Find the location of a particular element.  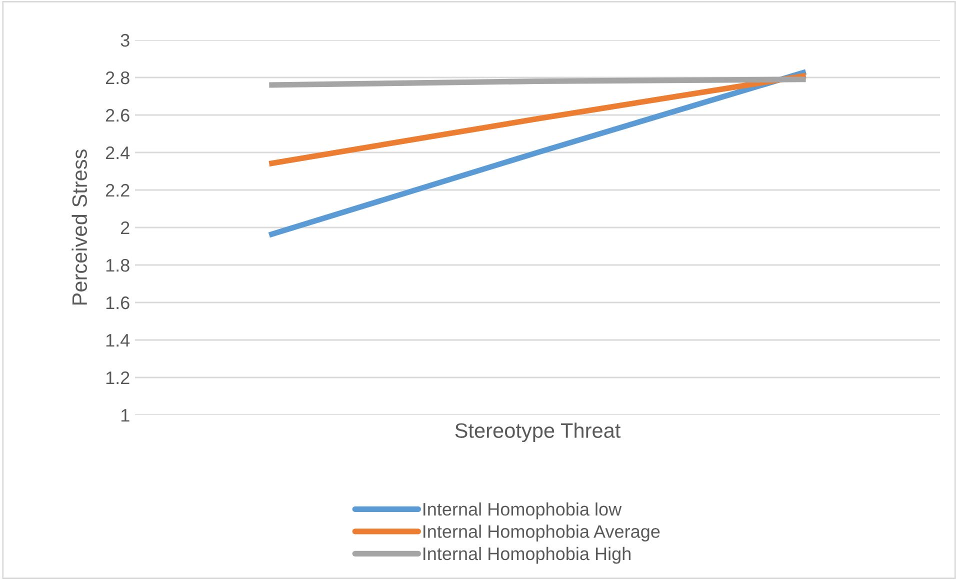

y-tick-label: 1.6 is located at coordinates (118, 303).